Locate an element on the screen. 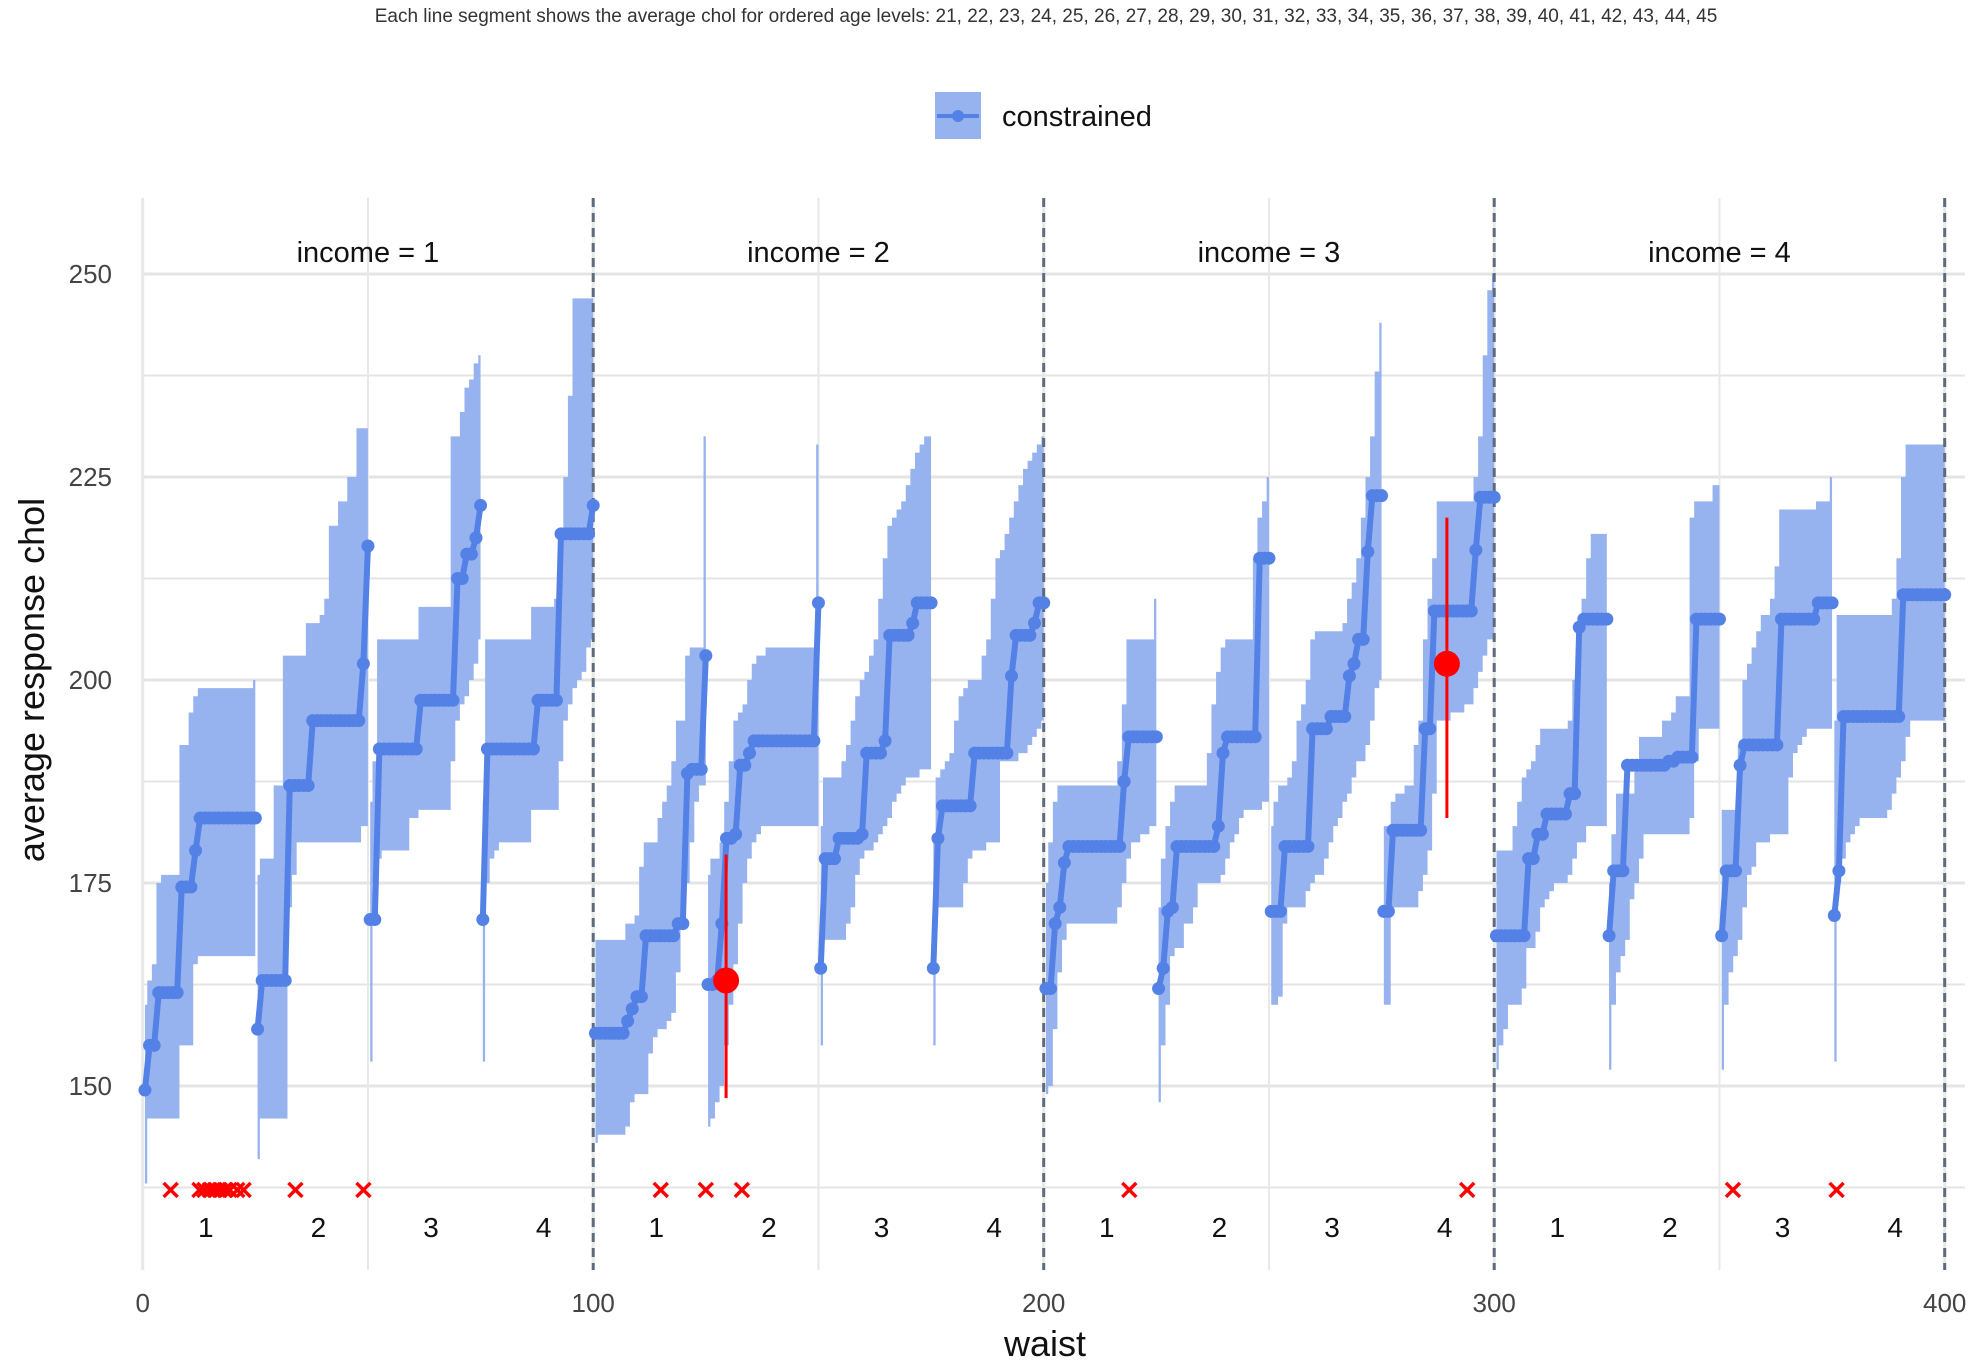  x-tick-label: 0 is located at coordinates (142, 1303).